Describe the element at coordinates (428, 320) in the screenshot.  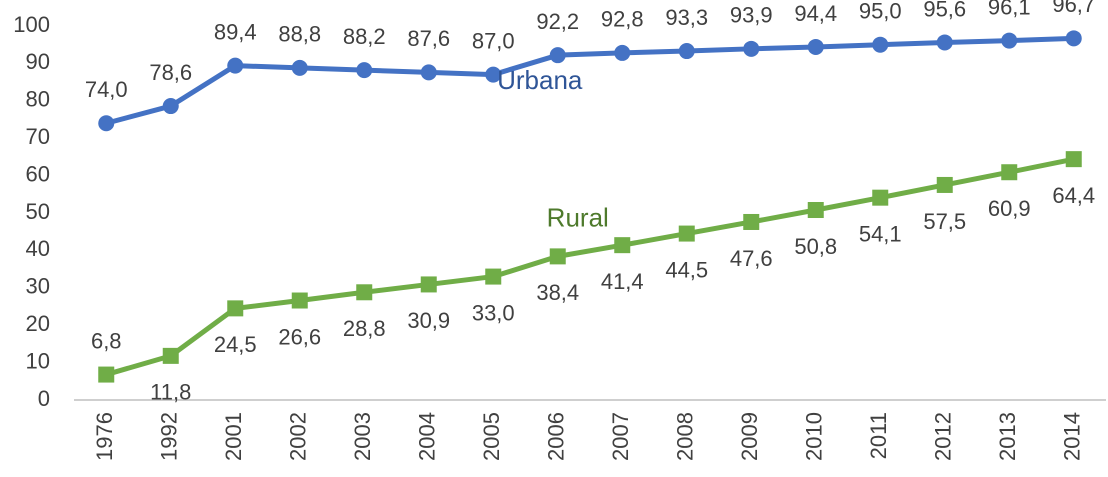
I see `data-label: 30,9` at that location.